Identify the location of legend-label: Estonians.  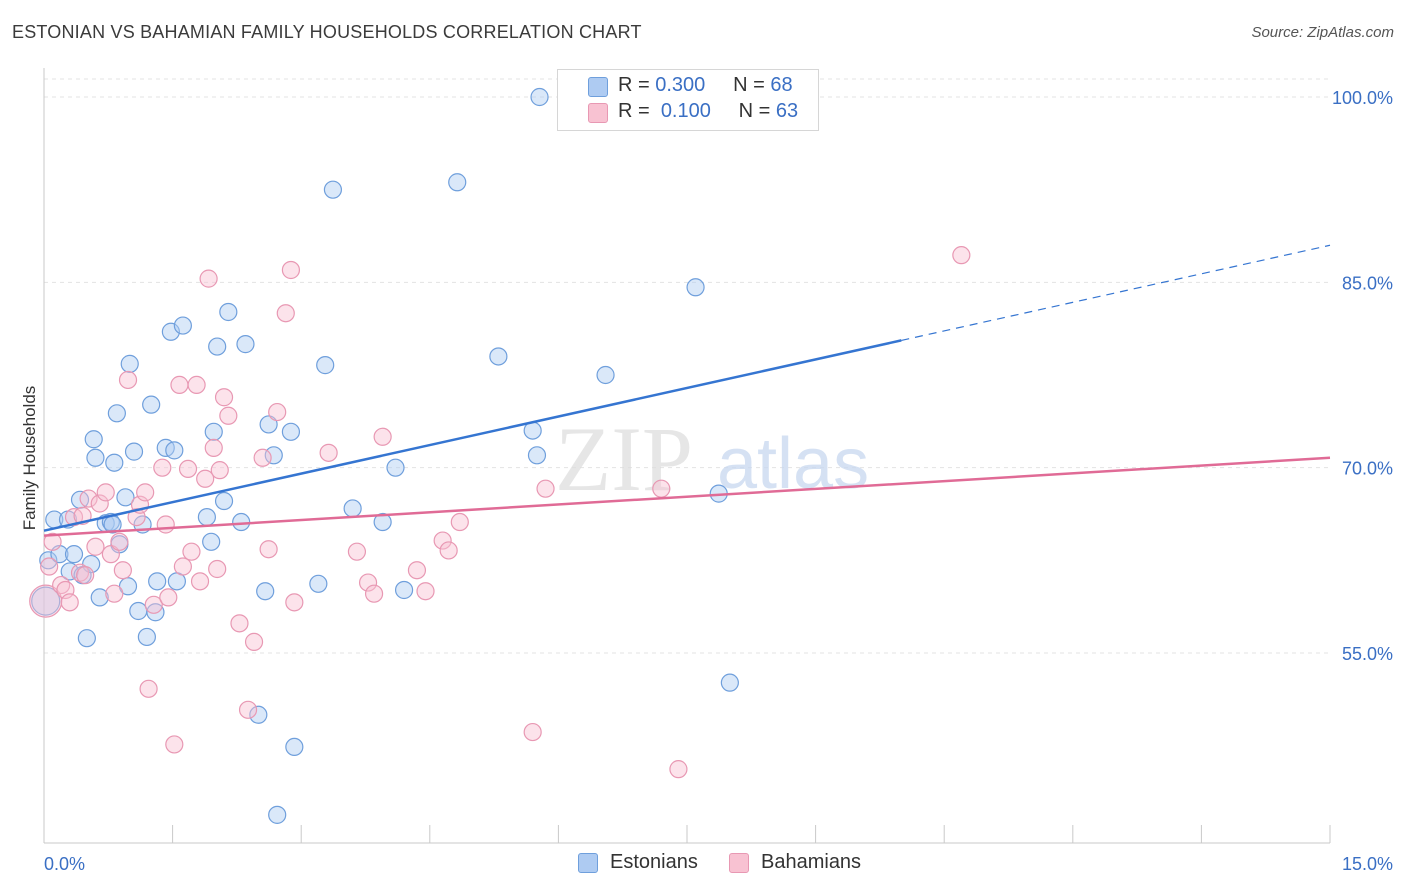
(654, 862).